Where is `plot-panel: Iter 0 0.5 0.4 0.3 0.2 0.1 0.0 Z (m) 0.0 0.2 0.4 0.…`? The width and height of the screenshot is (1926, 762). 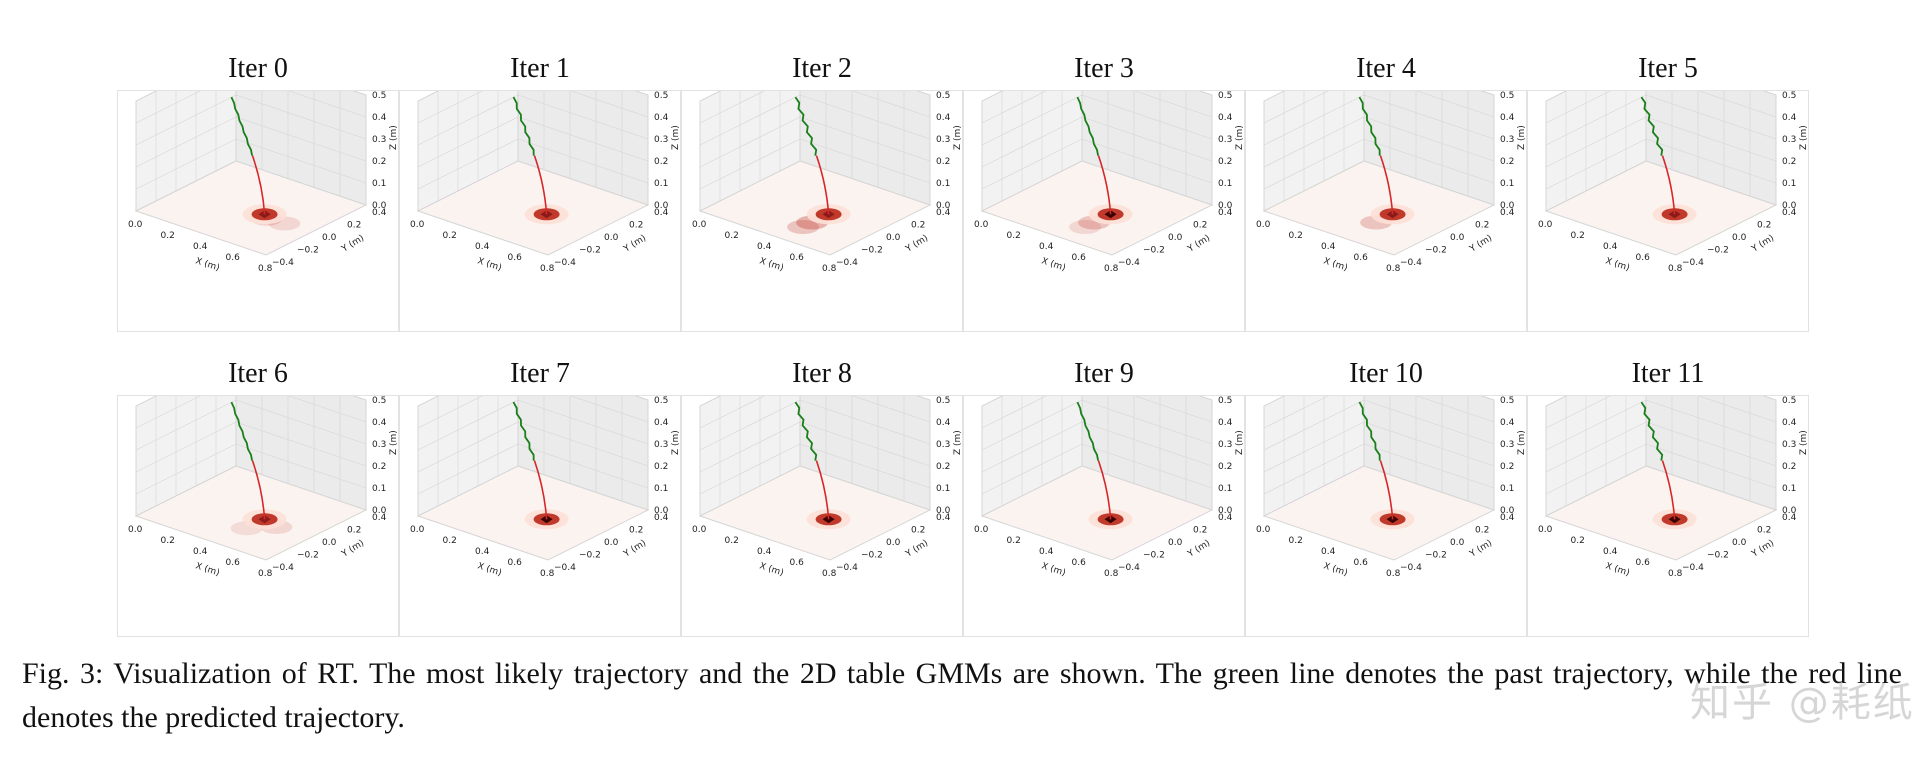 plot-panel: Iter 0 0.5 0.4 0.3 0.2 0.1 0.0 Z (m) 0.0 0.2 0.4 0.… is located at coordinates (258, 195).